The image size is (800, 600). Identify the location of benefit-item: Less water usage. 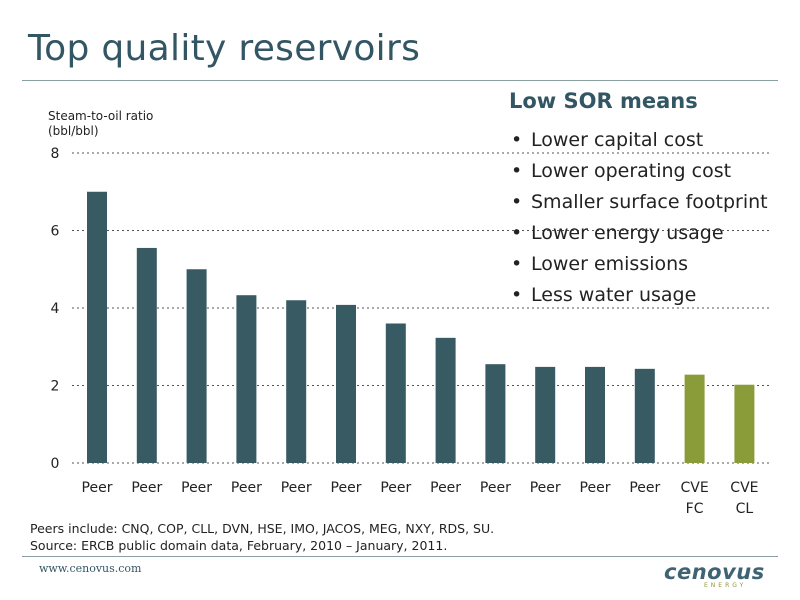
(645, 295).